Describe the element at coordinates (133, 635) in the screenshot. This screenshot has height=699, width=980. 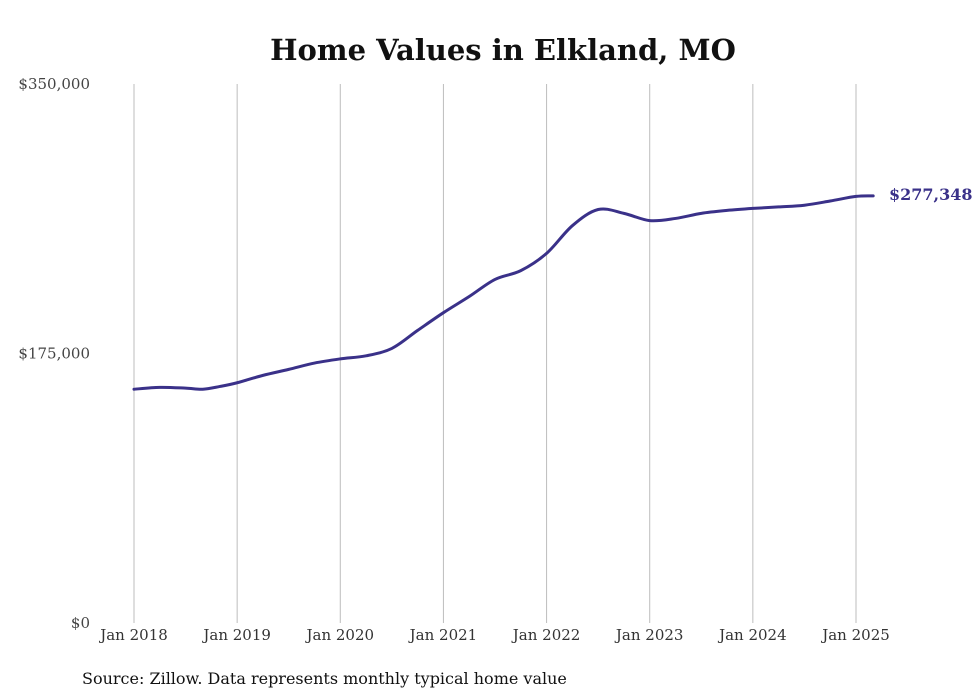
I see `x-tick-label: Jan 2018` at that location.